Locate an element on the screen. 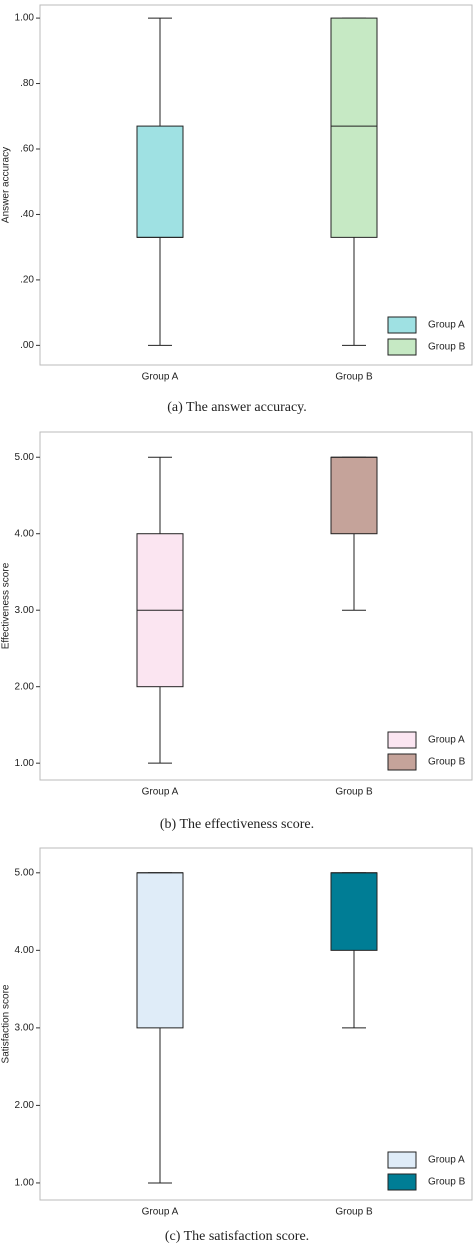  y-axis-label: Satisfaction score is located at coordinates (6, 1023).